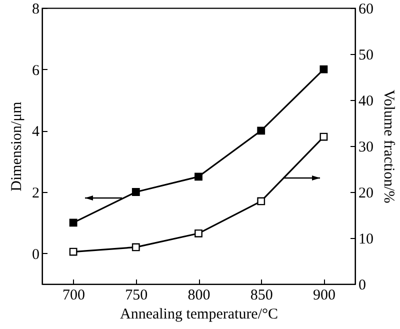  I want to click on y2-tick-label: 30, so click(366, 148).